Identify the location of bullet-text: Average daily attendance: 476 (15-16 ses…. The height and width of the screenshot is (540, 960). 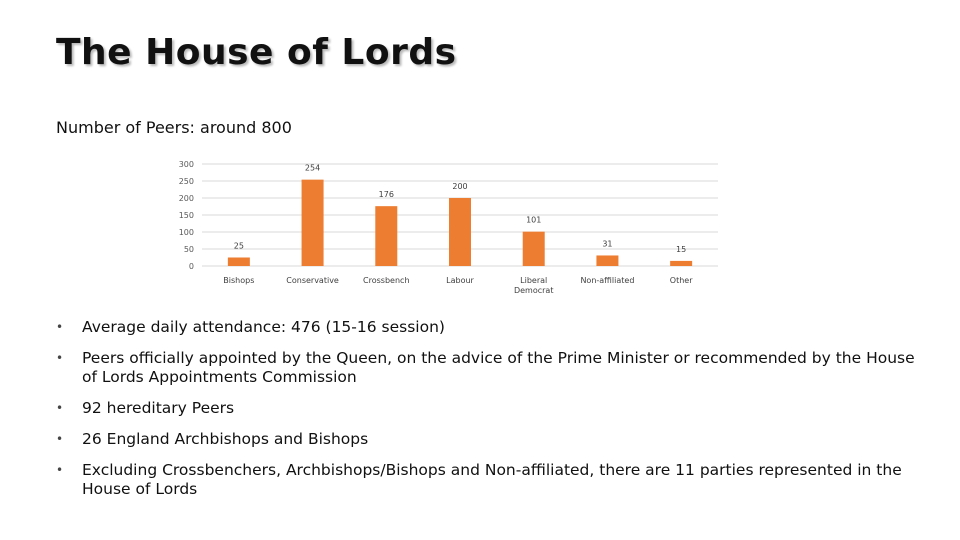
(263, 327).